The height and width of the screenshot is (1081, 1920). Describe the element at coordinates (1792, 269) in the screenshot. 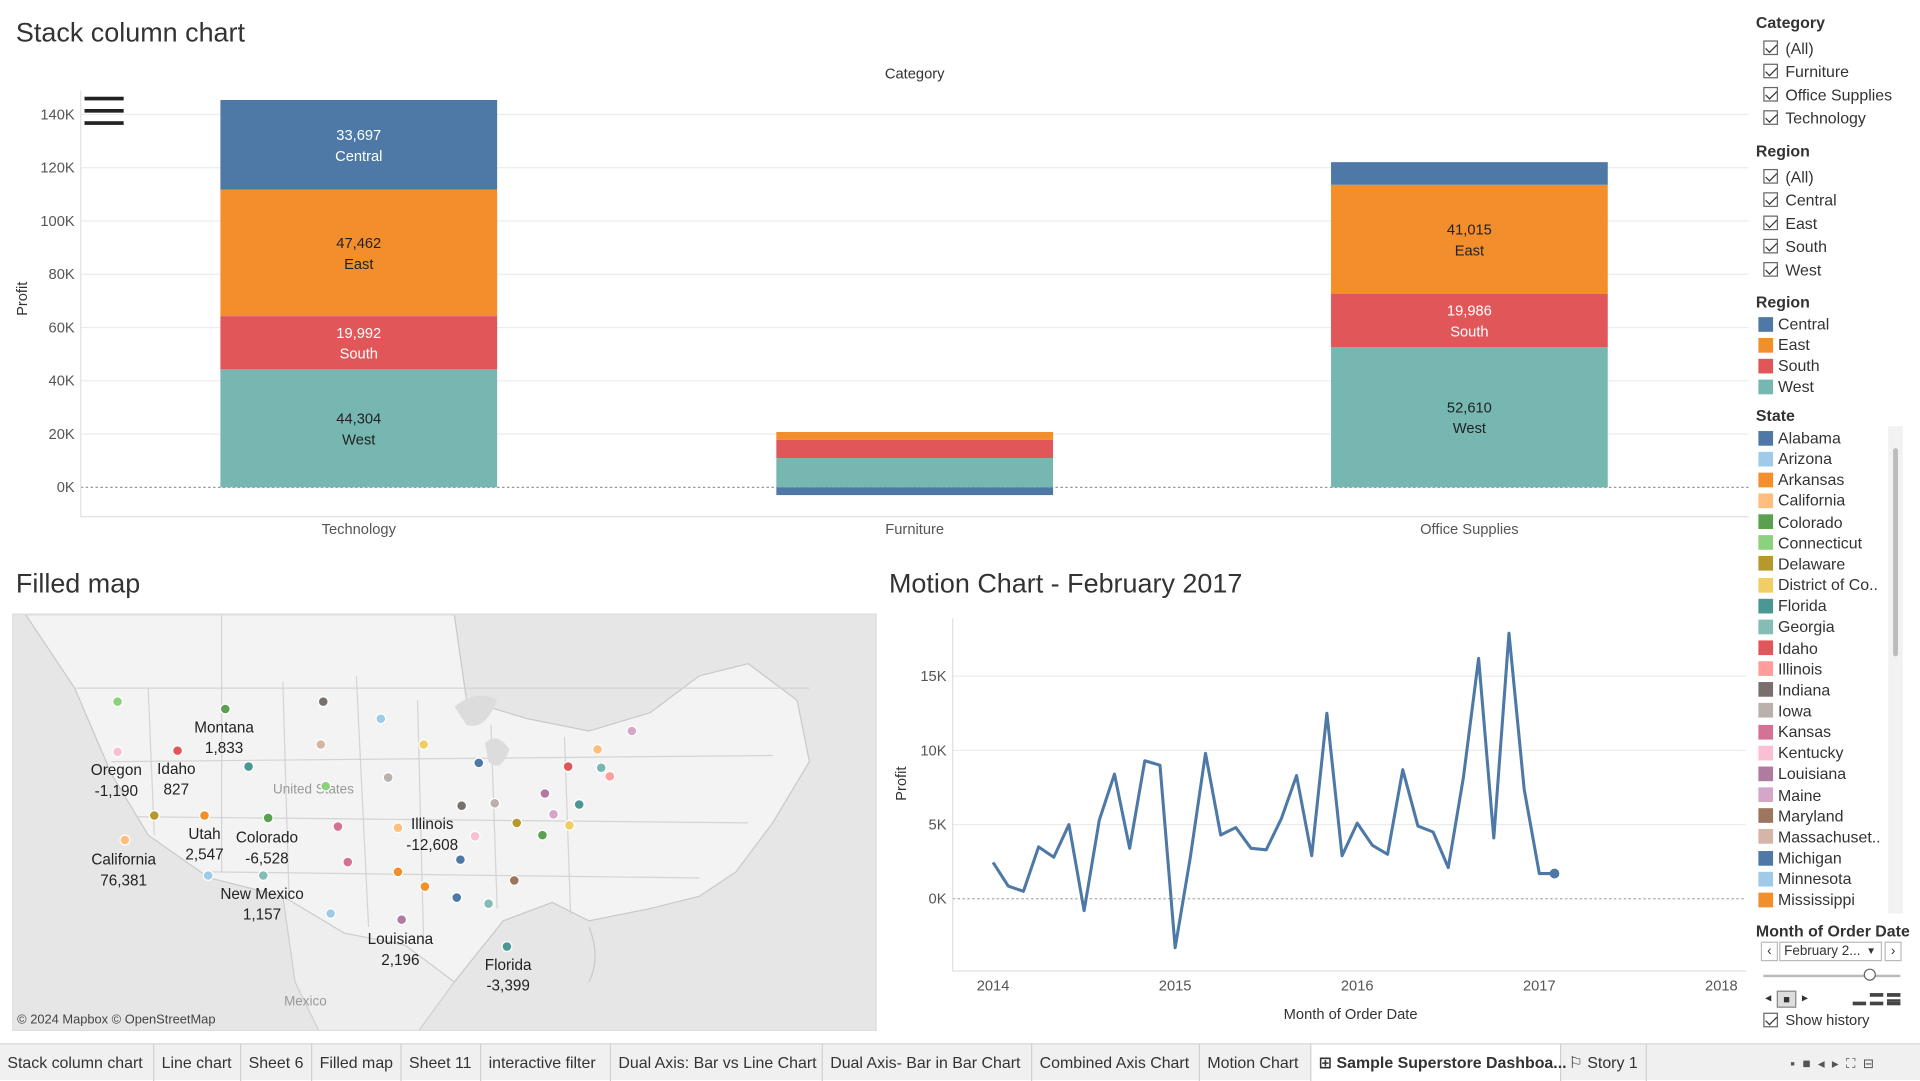

I see `region-filter-option: West` at that location.